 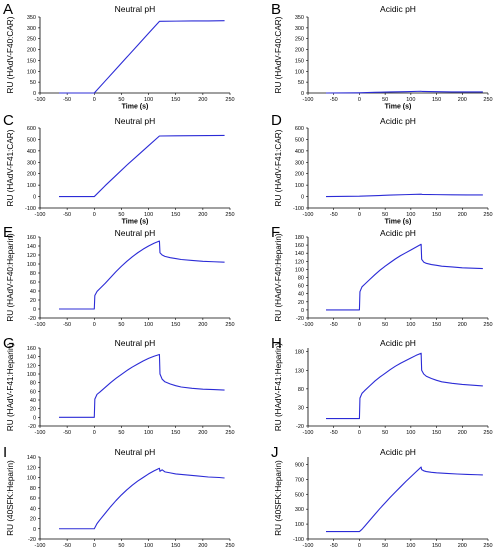 I want to click on y-axis-label: RU (HAdV-F41:CAR), so click(x=10, y=167).